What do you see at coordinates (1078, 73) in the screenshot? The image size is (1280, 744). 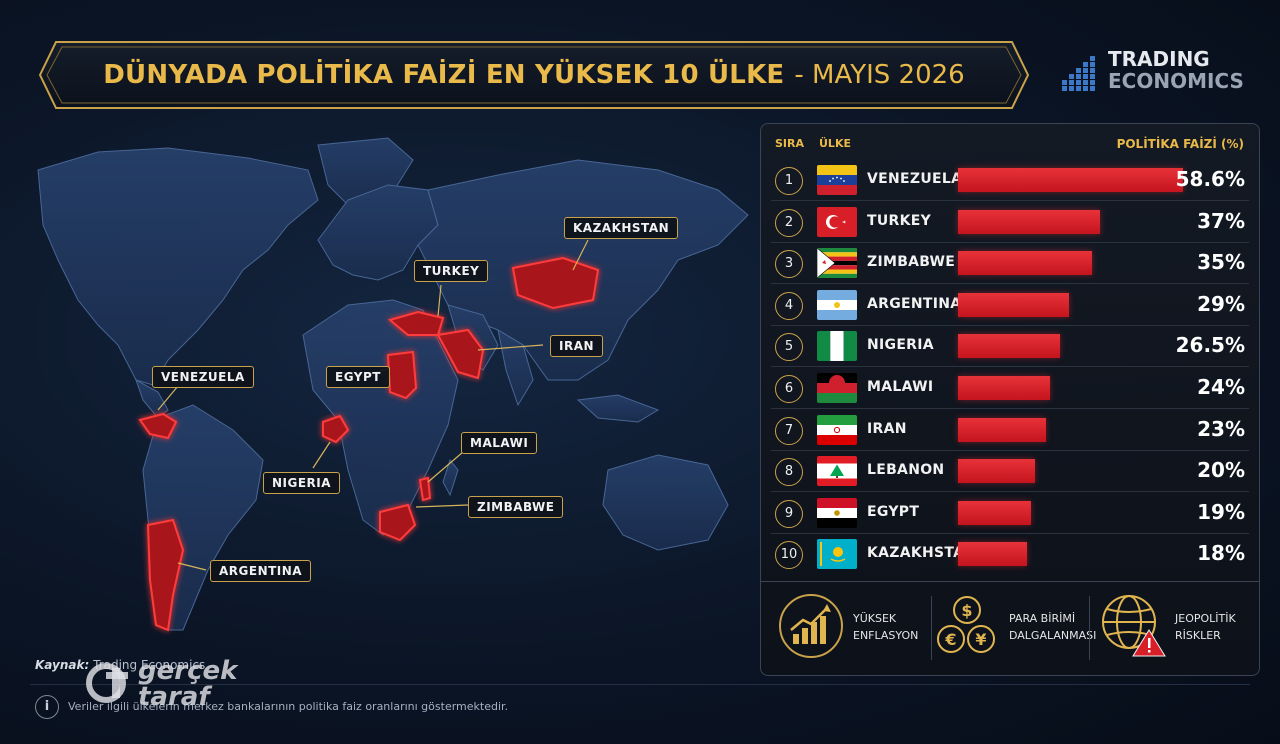 I see `logo-bars-icon` at bounding box center [1078, 73].